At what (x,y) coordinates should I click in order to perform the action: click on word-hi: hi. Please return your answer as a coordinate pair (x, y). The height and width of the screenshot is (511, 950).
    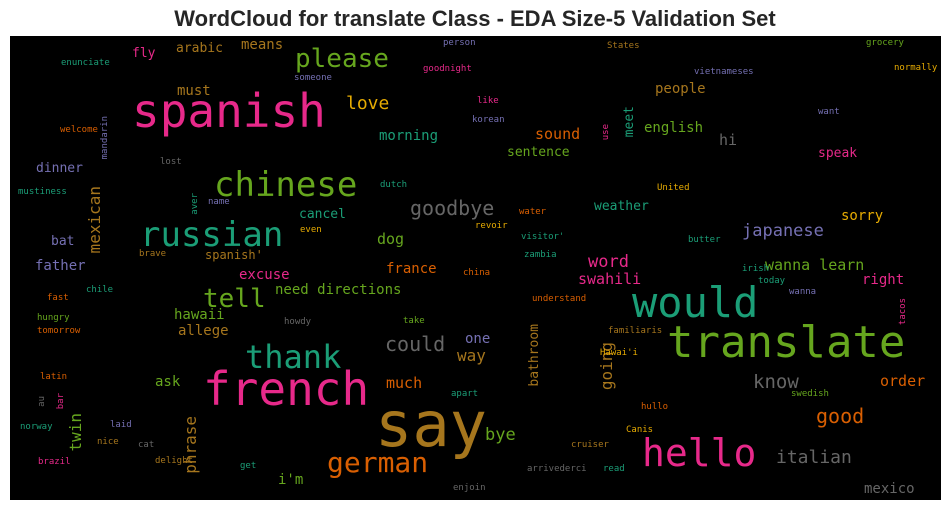
    Looking at the image, I should click on (728, 140).